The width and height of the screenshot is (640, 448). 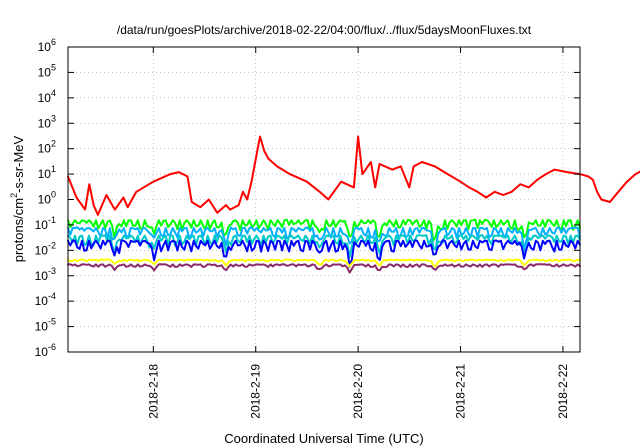 What do you see at coordinates (45, 299) in the screenshot?
I see `y-tick-label: 10⁻⁴` at bounding box center [45, 299].